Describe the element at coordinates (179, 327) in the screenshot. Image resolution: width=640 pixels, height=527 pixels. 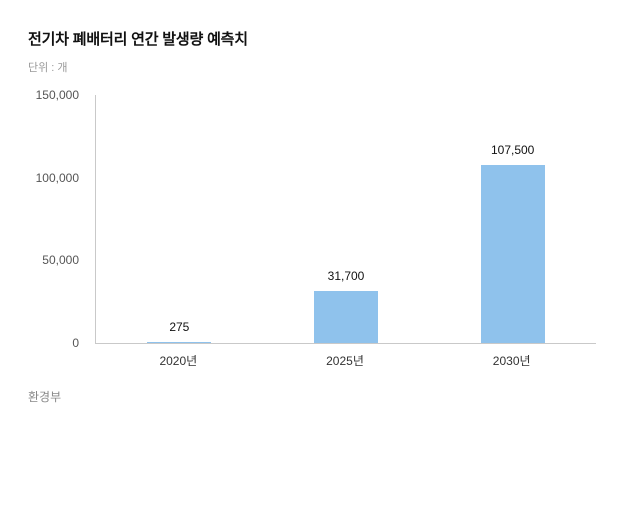
I see `bar-value-label: 275` at that location.